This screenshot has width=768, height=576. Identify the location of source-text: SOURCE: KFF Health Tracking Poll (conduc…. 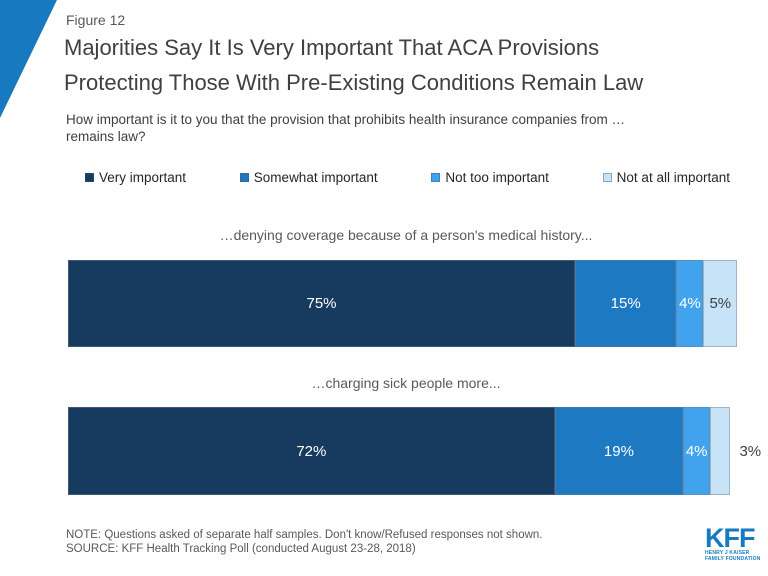
(241, 549).